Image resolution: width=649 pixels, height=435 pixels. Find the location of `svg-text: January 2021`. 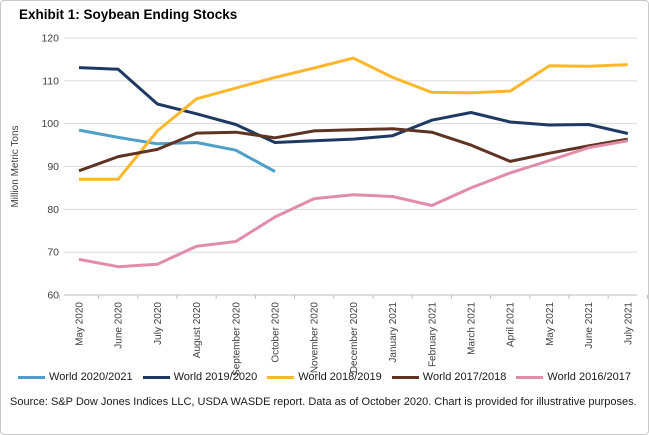

svg-text: January 2021 is located at coordinates (393, 332).